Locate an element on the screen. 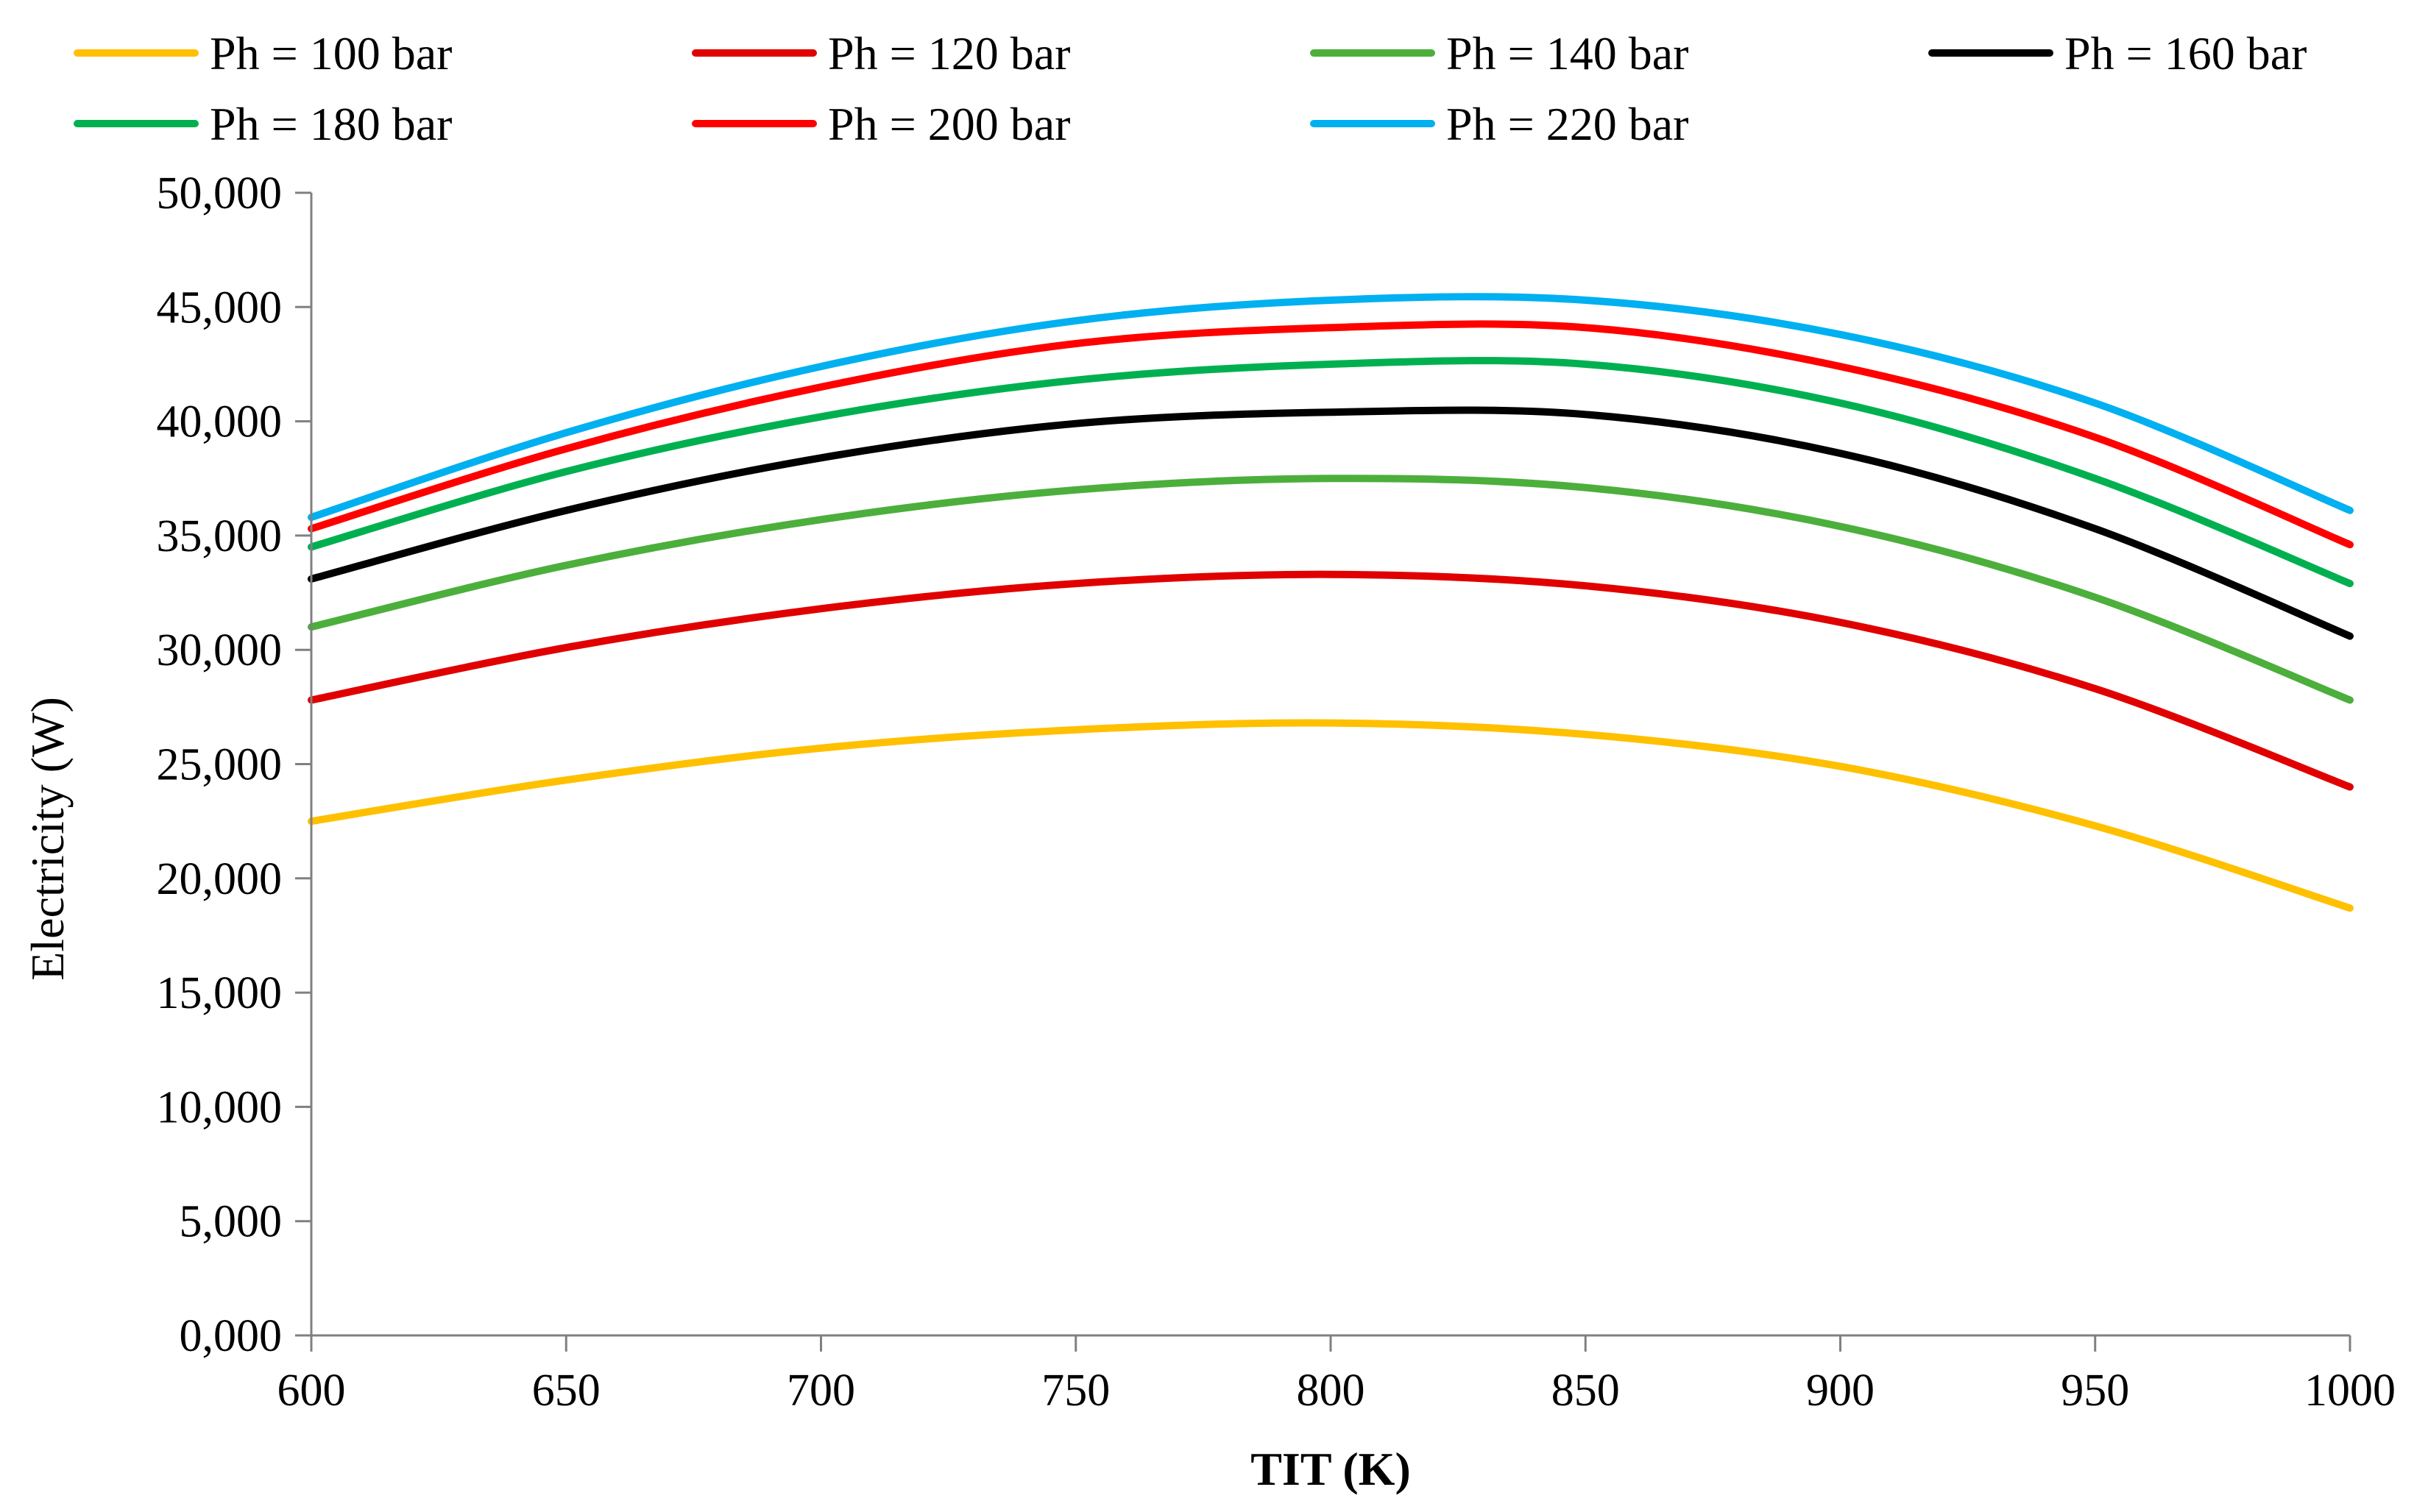 The height and width of the screenshot is (1512, 2414). x-axis-title: TIT (K) is located at coordinates (1330, 1469).